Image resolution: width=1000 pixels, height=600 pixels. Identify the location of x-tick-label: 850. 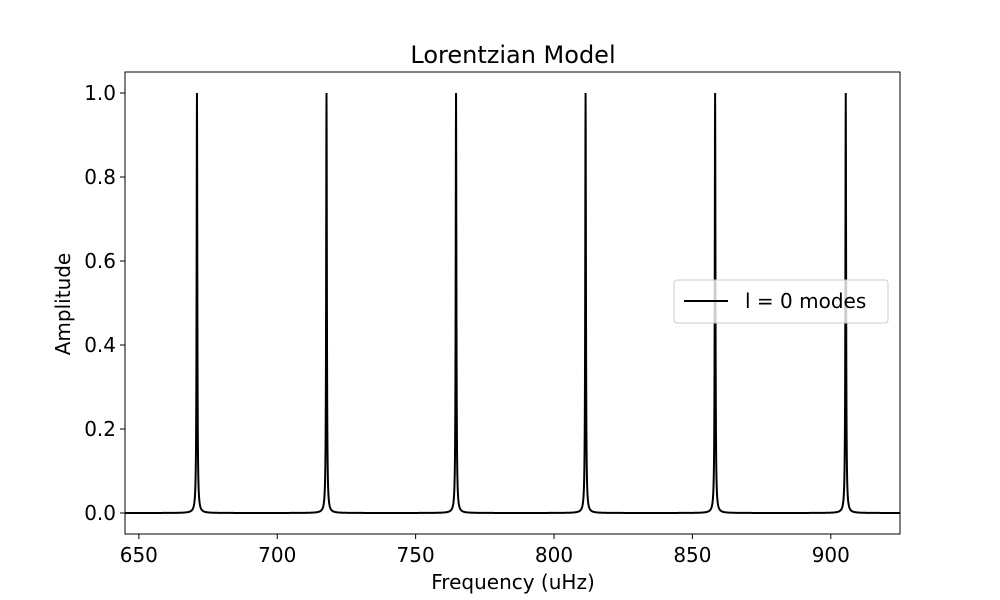
(692, 555).